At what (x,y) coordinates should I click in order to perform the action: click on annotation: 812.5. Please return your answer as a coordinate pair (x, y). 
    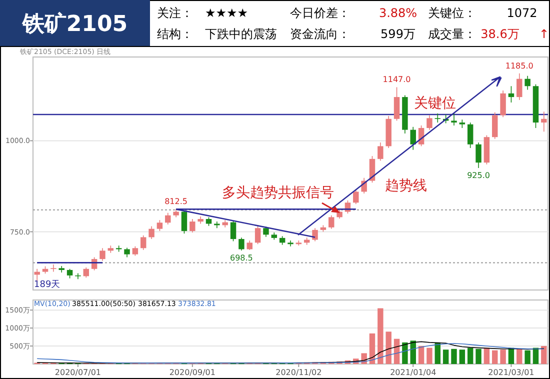
    Looking at the image, I should click on (176, 201).